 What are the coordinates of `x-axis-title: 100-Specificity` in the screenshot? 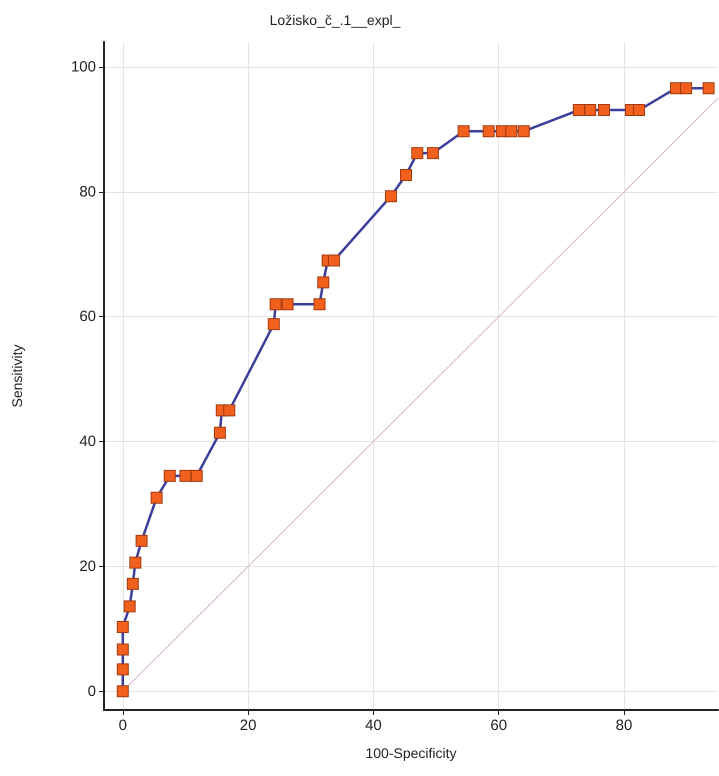 It's located at (411, 753).